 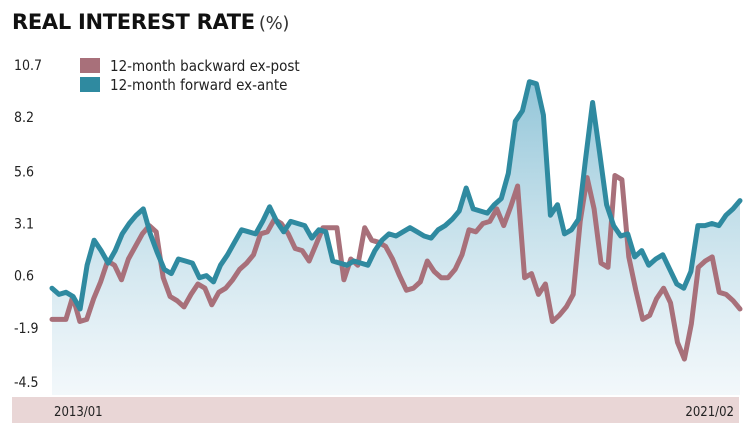 I want to click on chart-title-unit: (%), so click(x=274, y=23).